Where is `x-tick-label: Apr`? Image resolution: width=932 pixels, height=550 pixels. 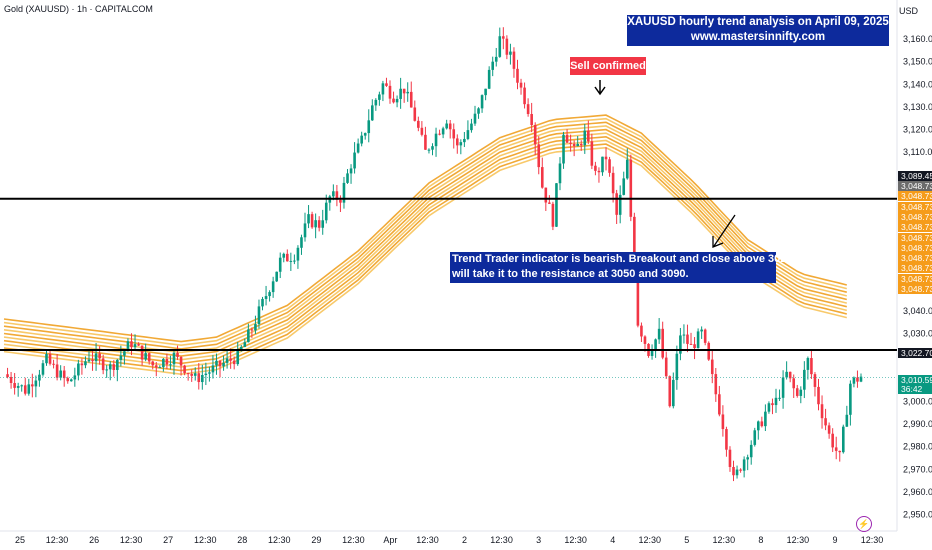
x-tick-label: Apr is located at coordinates (390, 540).